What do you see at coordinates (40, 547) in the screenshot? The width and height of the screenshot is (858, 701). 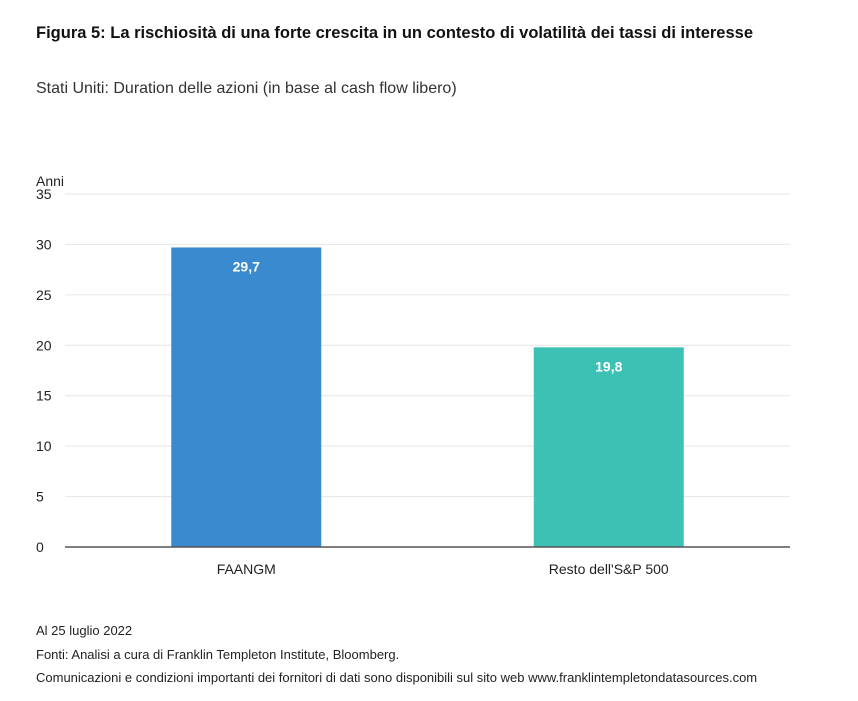 I see `y-tick-label: 0` at bounding box center [40, 547].